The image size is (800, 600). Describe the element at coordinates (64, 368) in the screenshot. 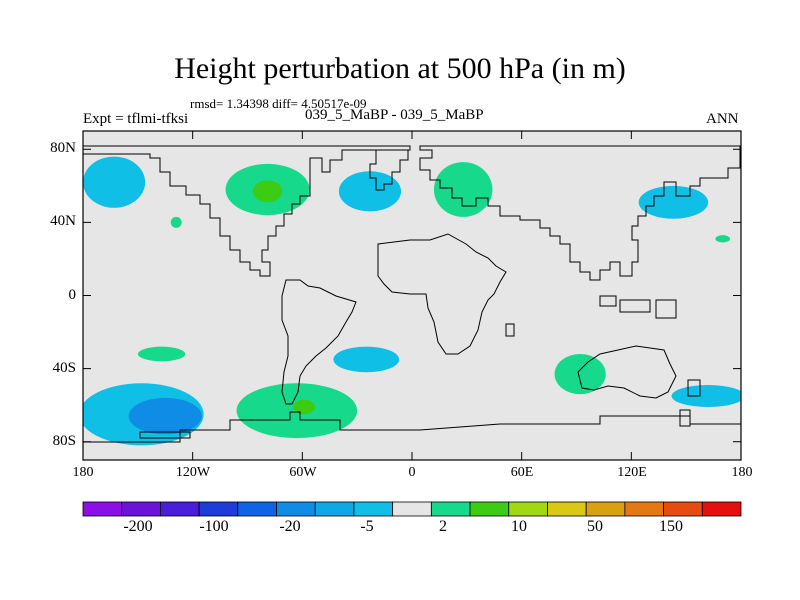

I see `y-tick-label: 40S` at that location.